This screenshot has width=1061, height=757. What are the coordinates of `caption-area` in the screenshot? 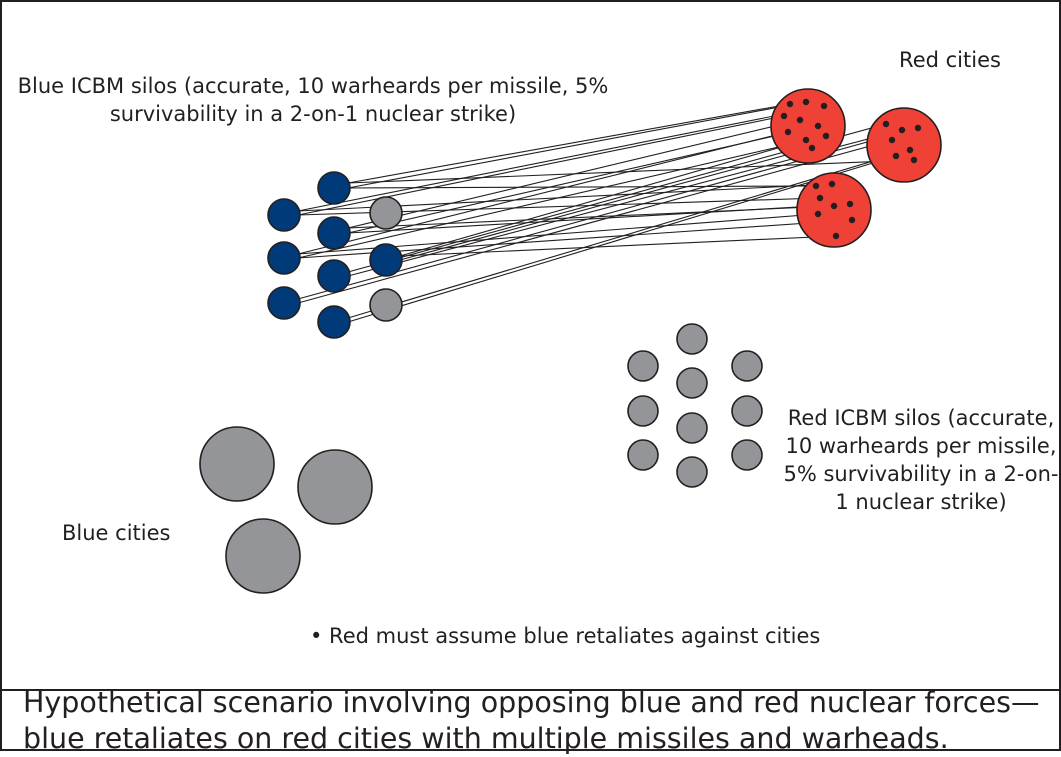 It's located at (530, 720).